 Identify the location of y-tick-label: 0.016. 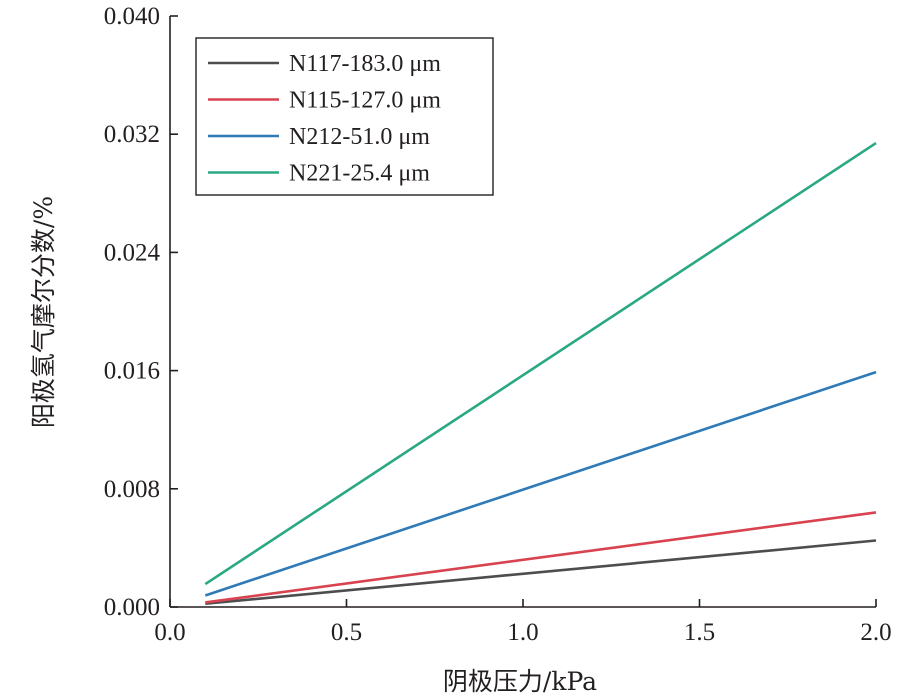
(132, 371).